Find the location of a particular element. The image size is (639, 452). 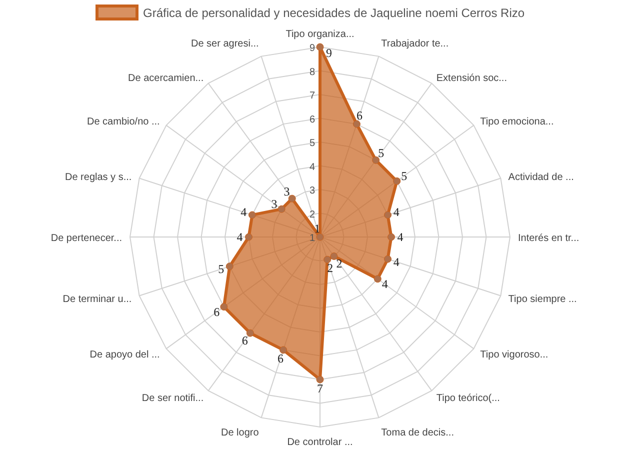

y-tick-label: 1 is located at coordinates (312, 238).